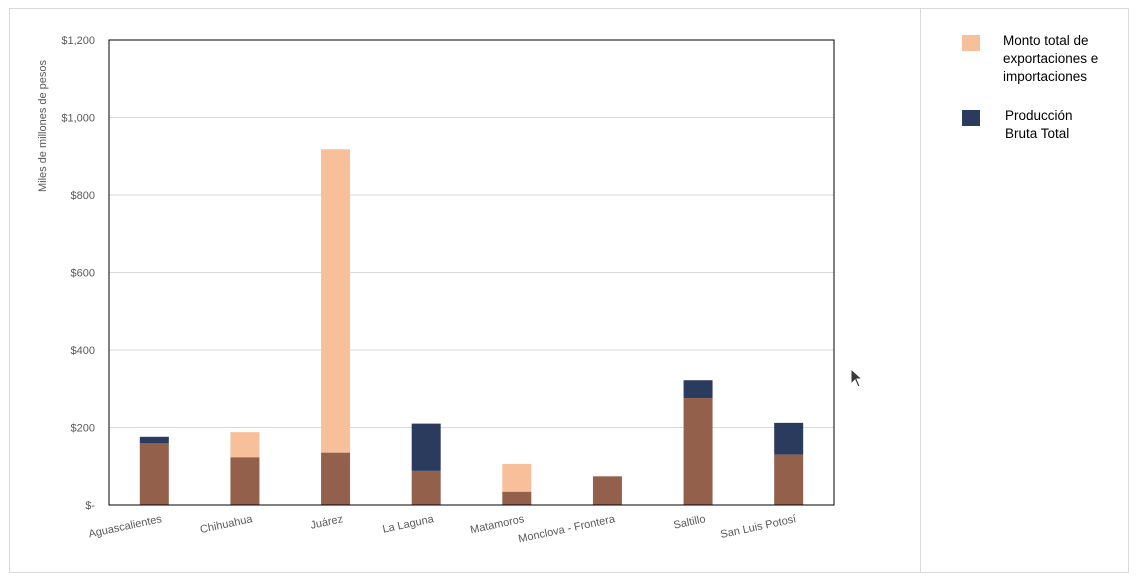 This screenshot has width=1139, height=583. I want to click on y-tick-label: $-, so click(90, 506).